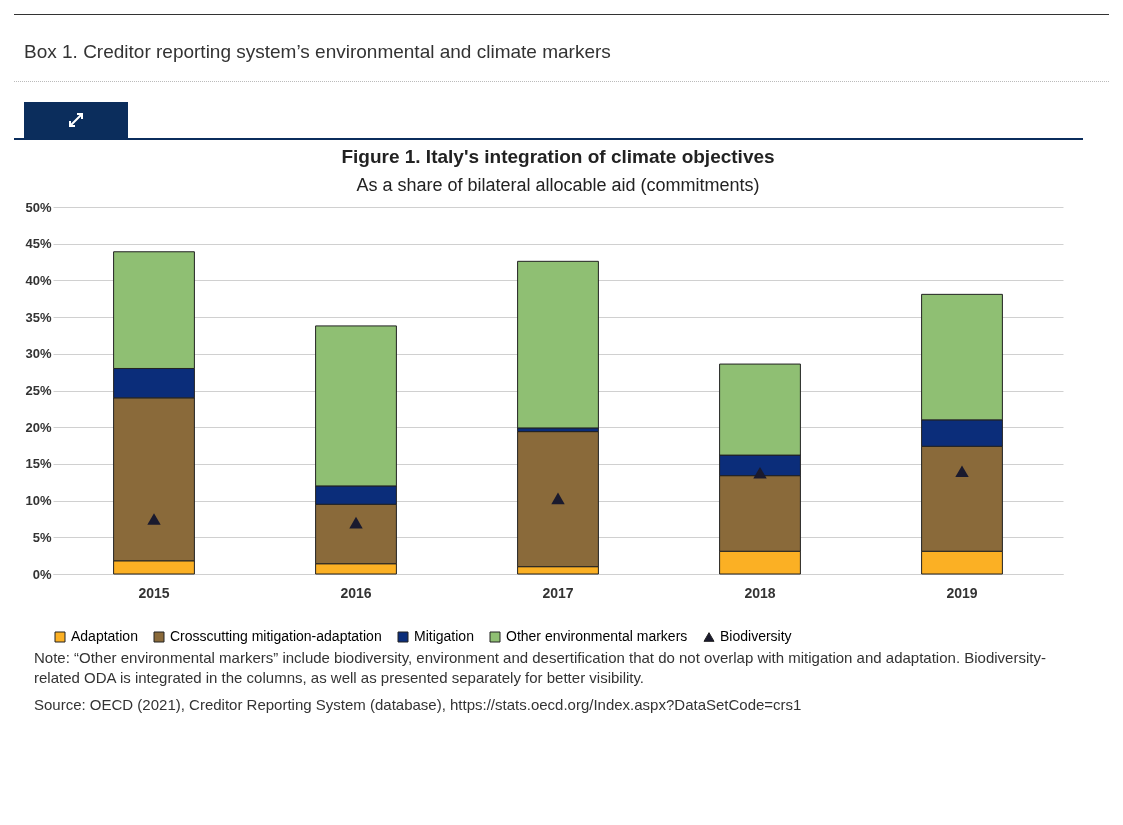 This screenshot has height=825, width=1123. I want to click on y-tick-label: 30%, so click(38, 354).